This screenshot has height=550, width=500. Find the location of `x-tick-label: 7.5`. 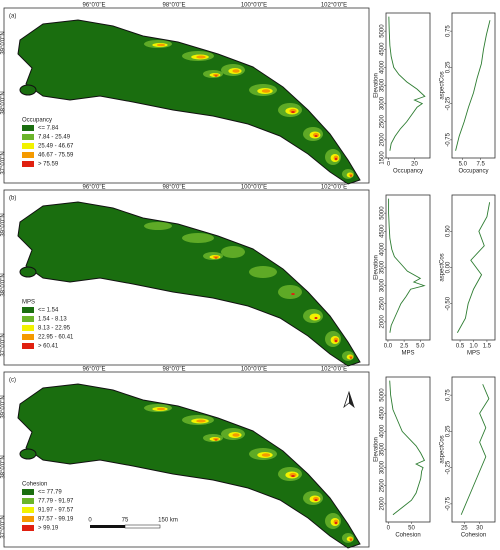

x-tick-label: 7.5 is located at coordinates (480, 165).